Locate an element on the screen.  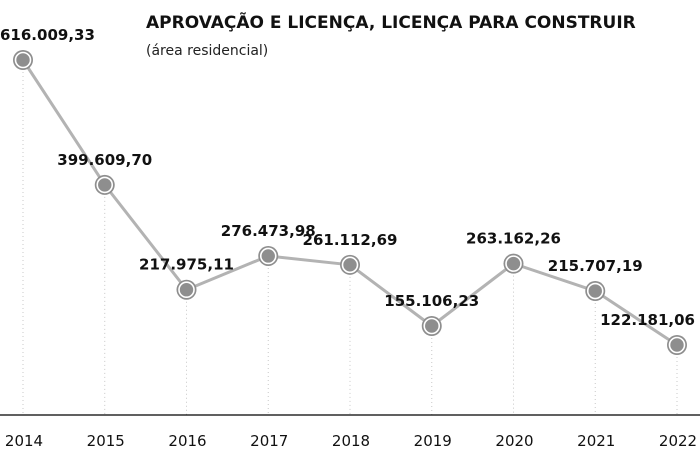
x-tick-label: 2022 is located at coordinates (678, 441).